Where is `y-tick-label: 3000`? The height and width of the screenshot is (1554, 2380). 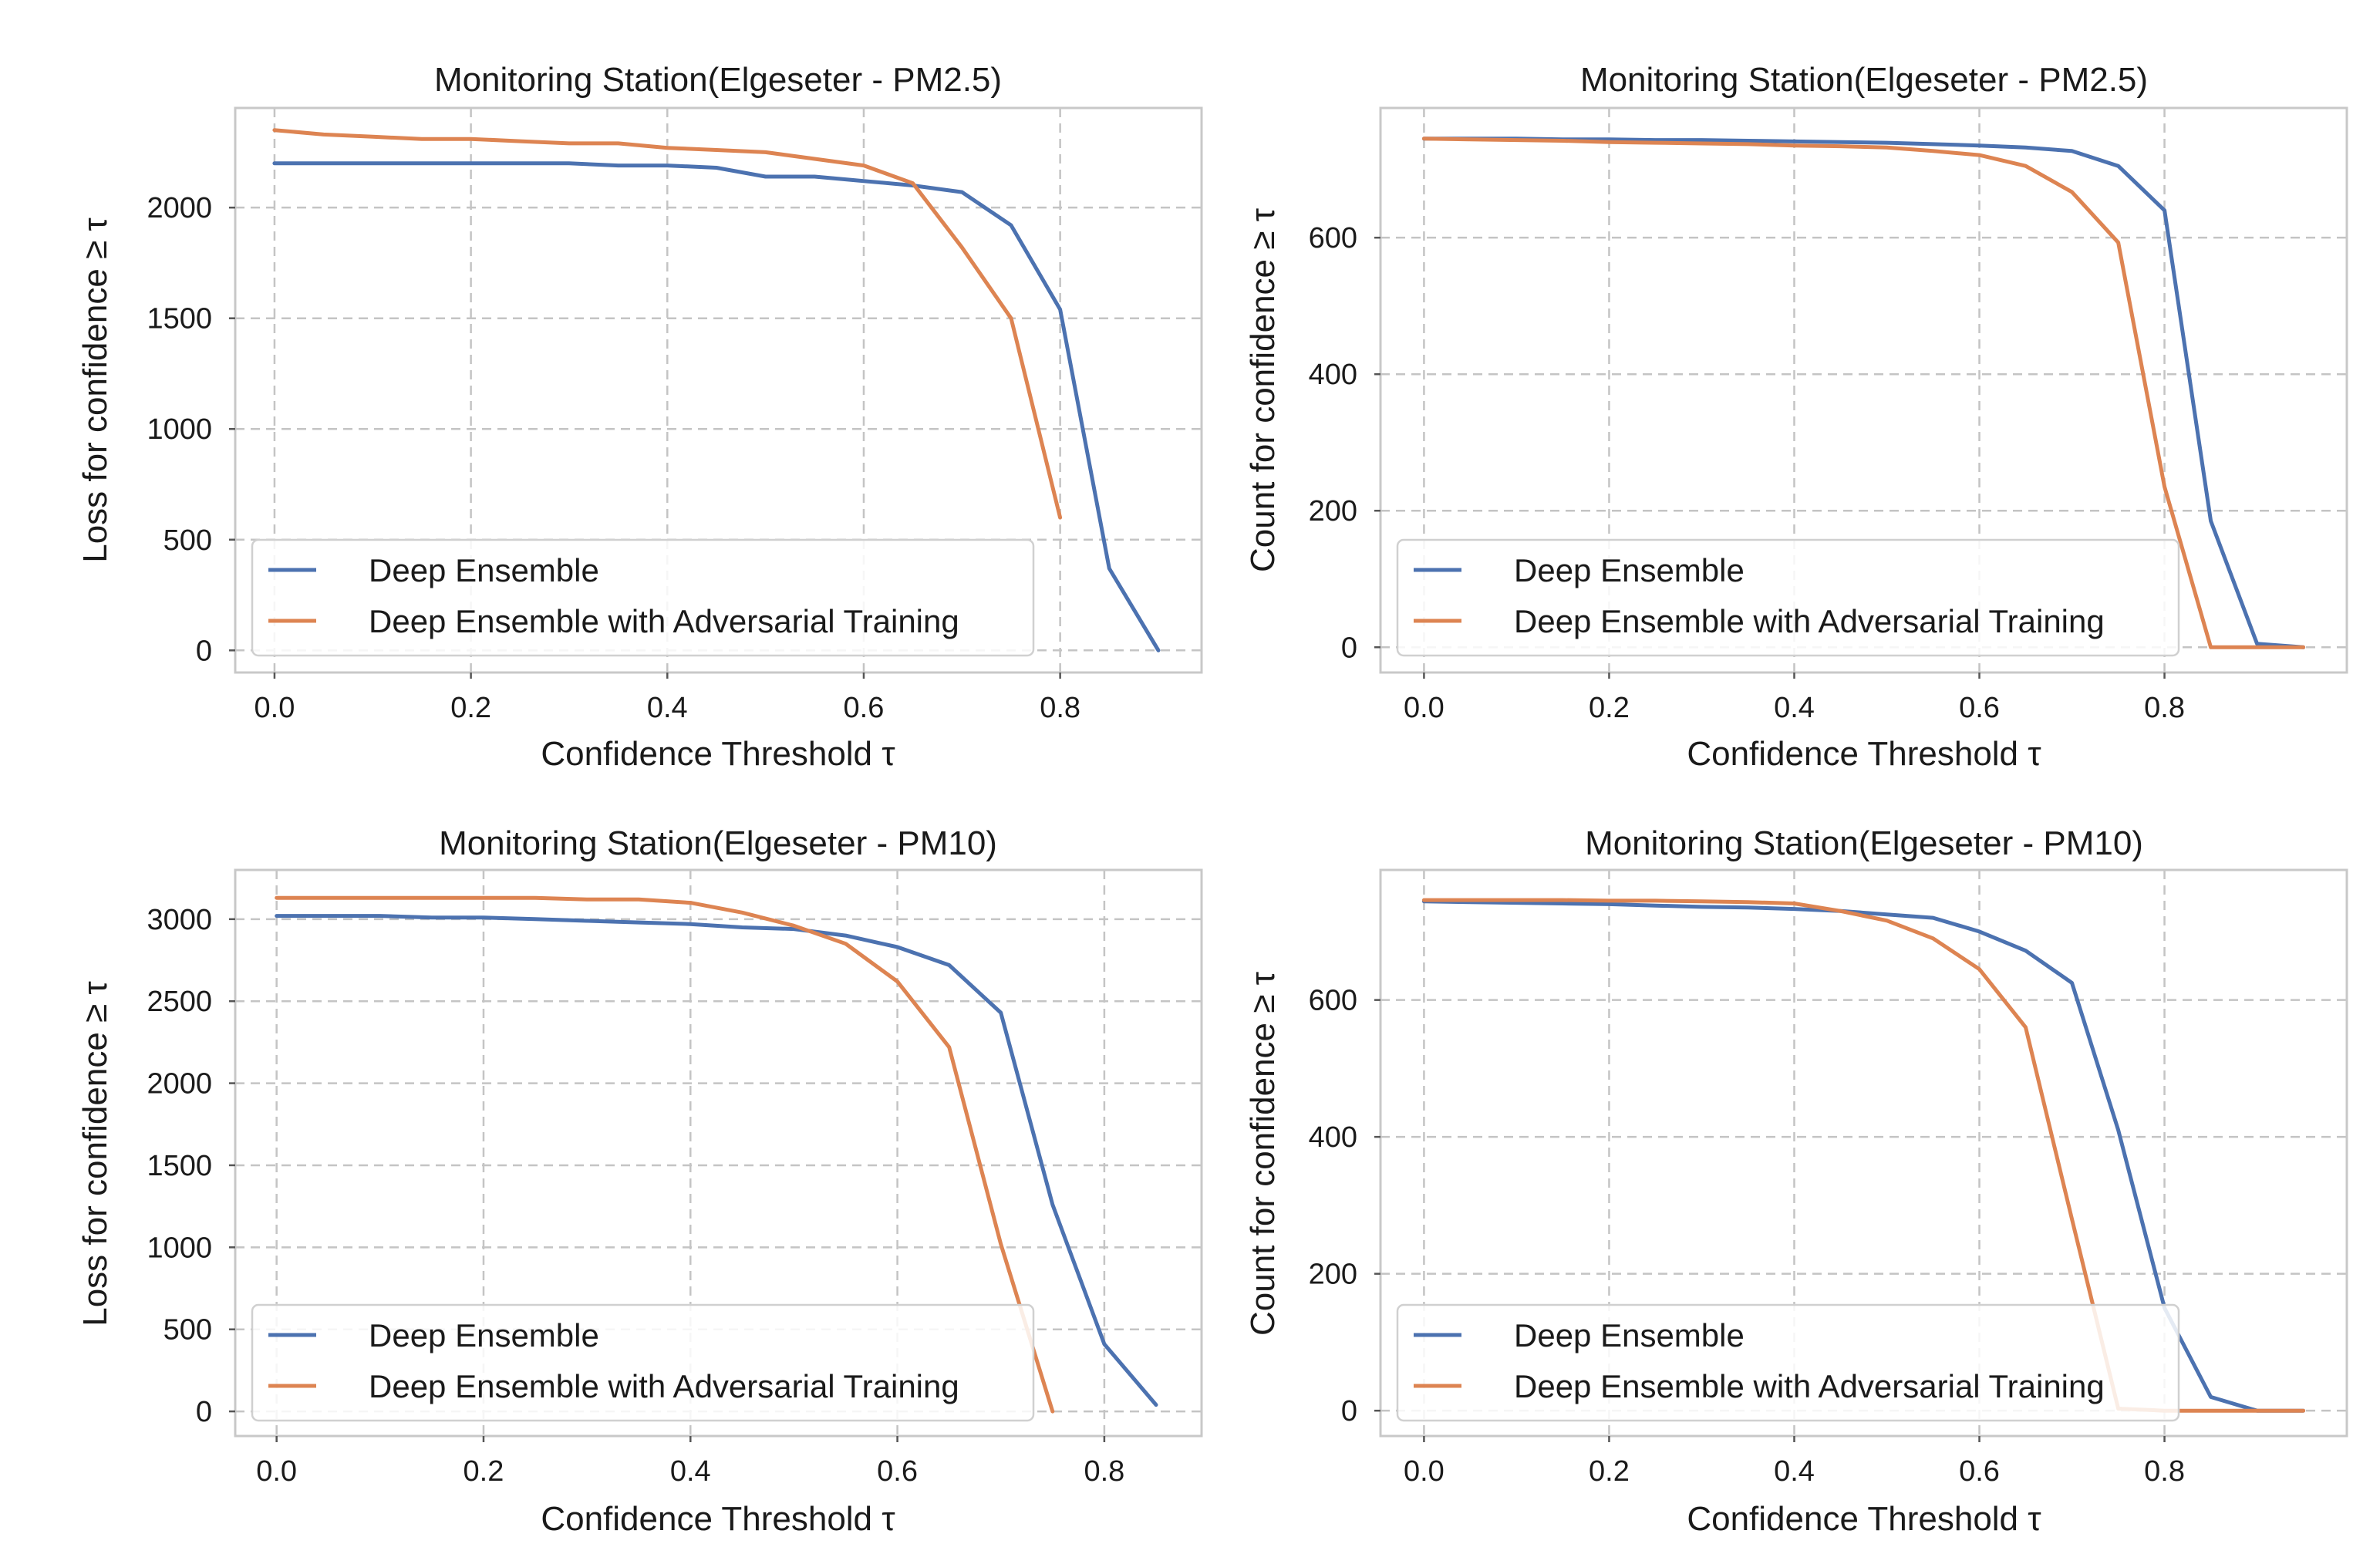
y-tick-label: 3000 is located at coordinates (180, 920).